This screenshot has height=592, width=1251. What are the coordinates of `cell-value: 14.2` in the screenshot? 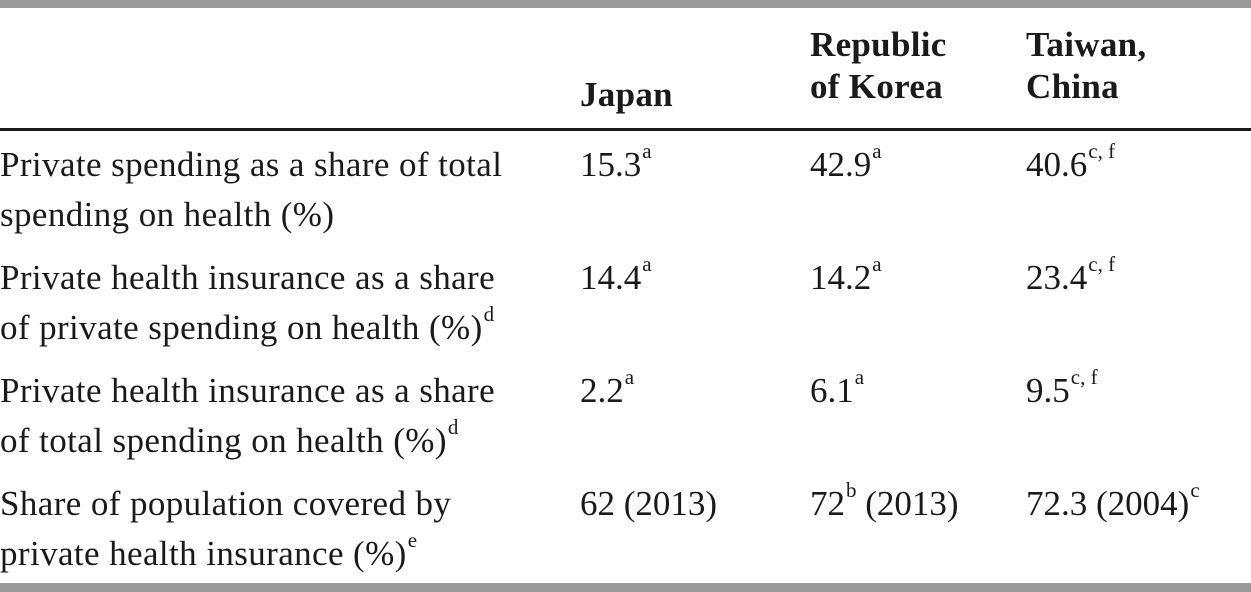 It's located at (841, 277).